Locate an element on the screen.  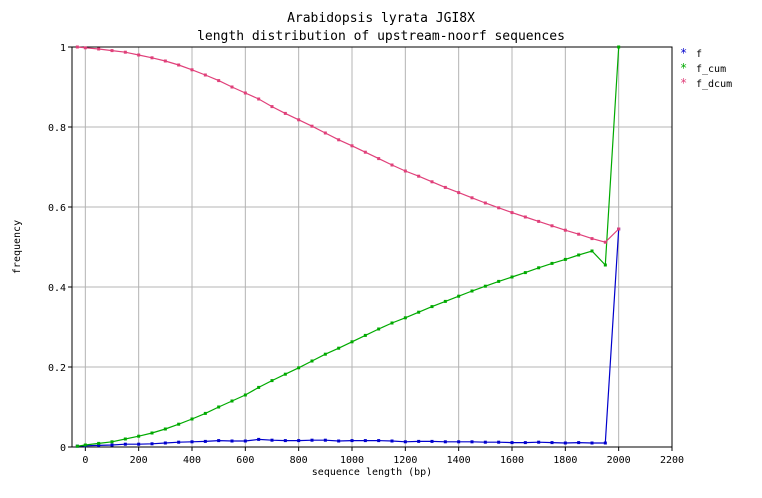
x-tick-label: 800 is located at coordinates (299, 460).